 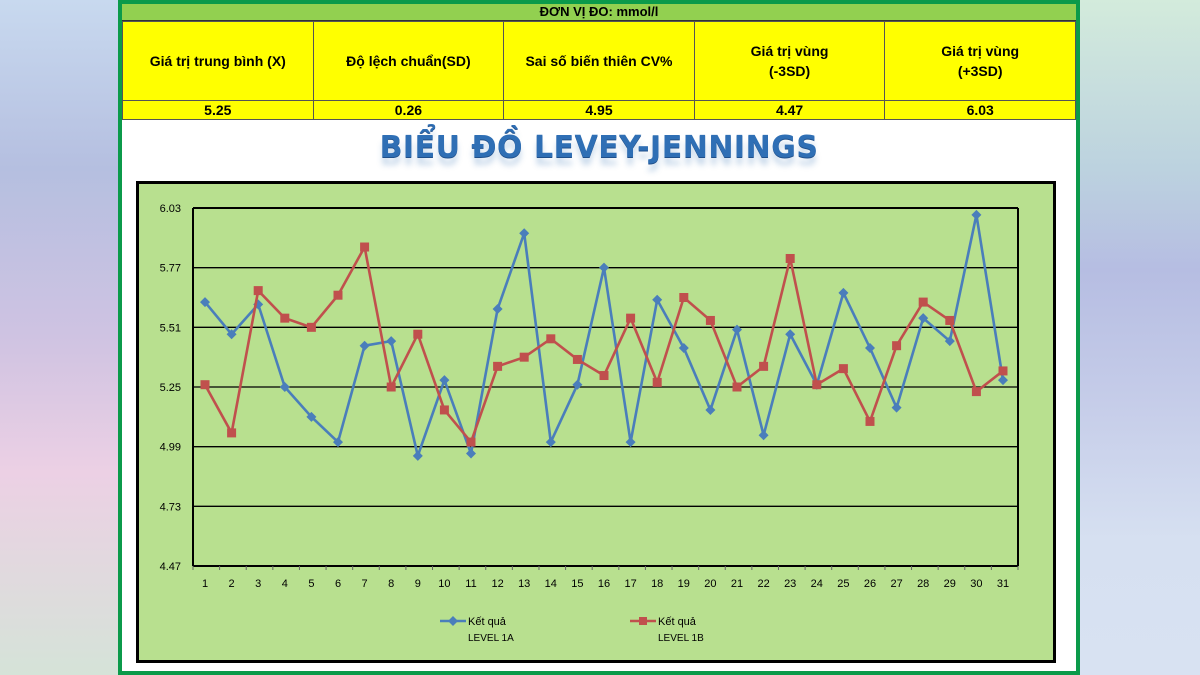 I want to click on header-sd-text: Độ lệch chuẩn(SD), so click(x=408, y=61).